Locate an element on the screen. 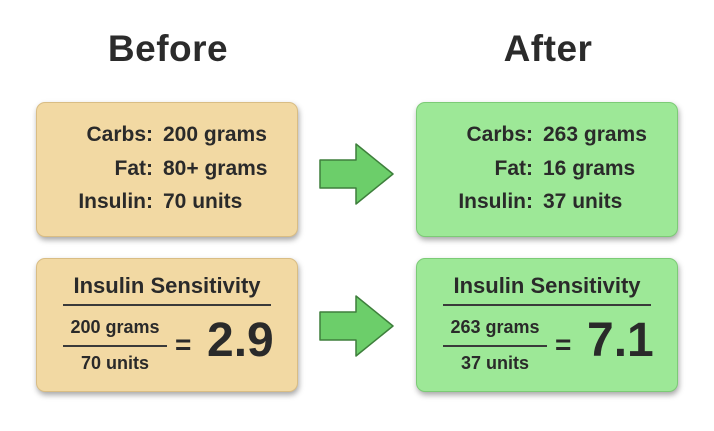 This screenshot has width=714, height=431. before-sensitivity-result: 2.9 is located at coordinates (240, 340).